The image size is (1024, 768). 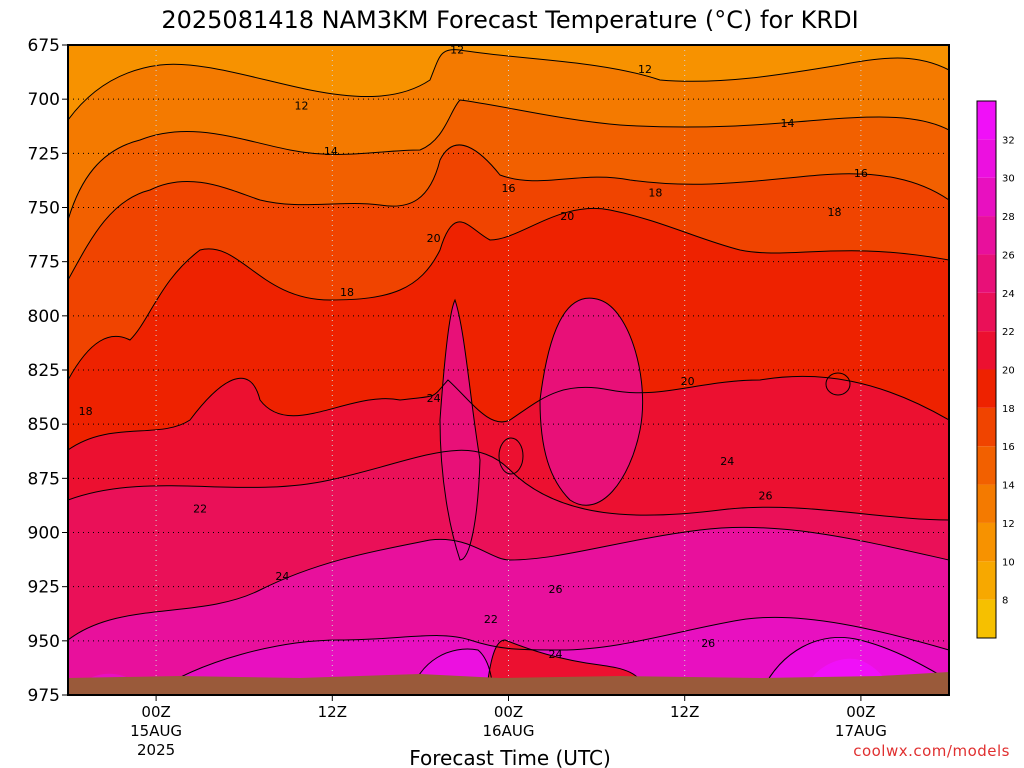 What do you see at coordinates (44, 588) in the screenshot?
I see `y-tick-label: 925` at bounding box center [44, 588].